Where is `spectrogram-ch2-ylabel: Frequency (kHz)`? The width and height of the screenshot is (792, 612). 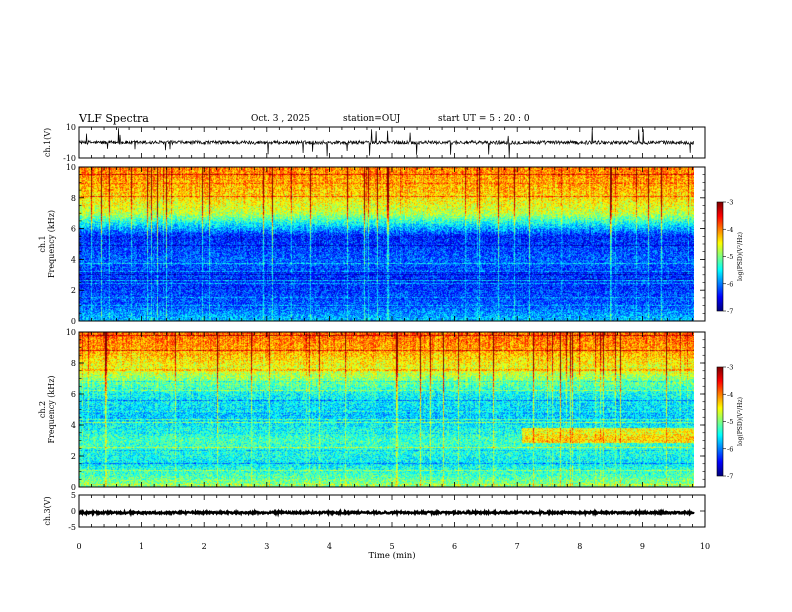
spectrogram-ch2-ylabel: Frequency (kHz) is located at coordinates (51, 409).